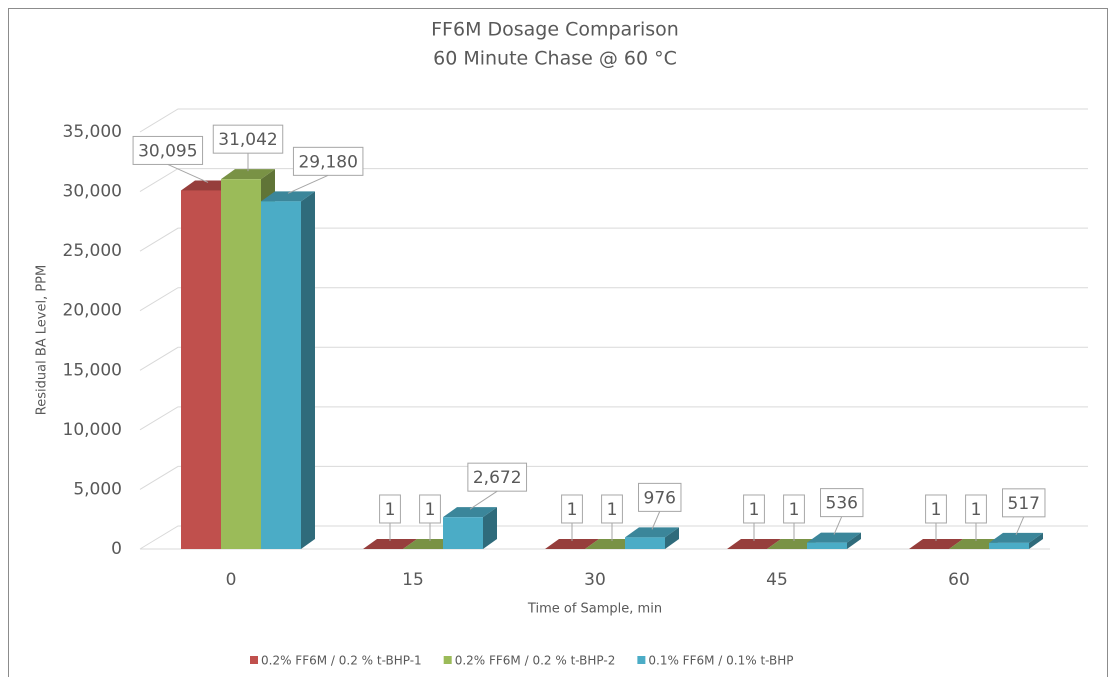  I want to click on y-axis-title: Residual BA Level, PPM, so click(42, 340).